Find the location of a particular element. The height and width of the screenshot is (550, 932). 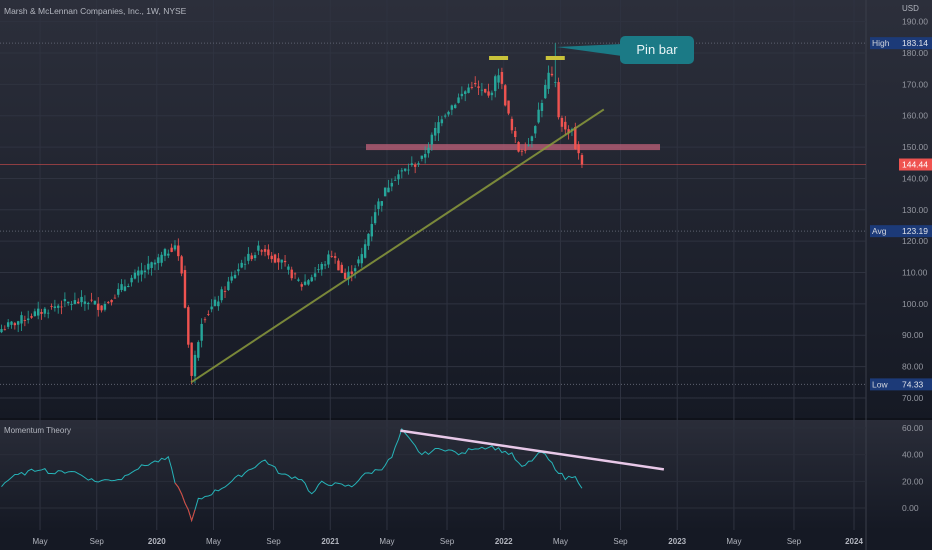

momentum-tick-label: 40.00 is located at coordinates (913, 455).